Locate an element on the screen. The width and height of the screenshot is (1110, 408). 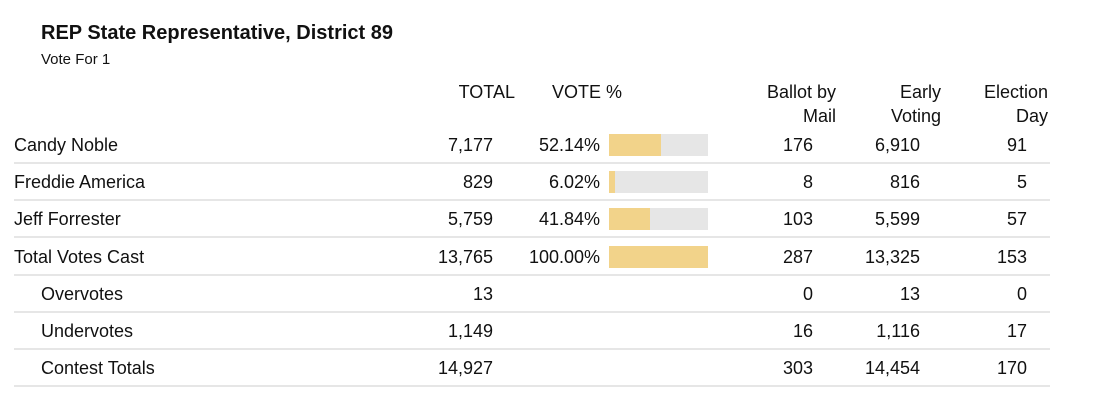
cell-total: 829 is located at coordinates (477, 182).